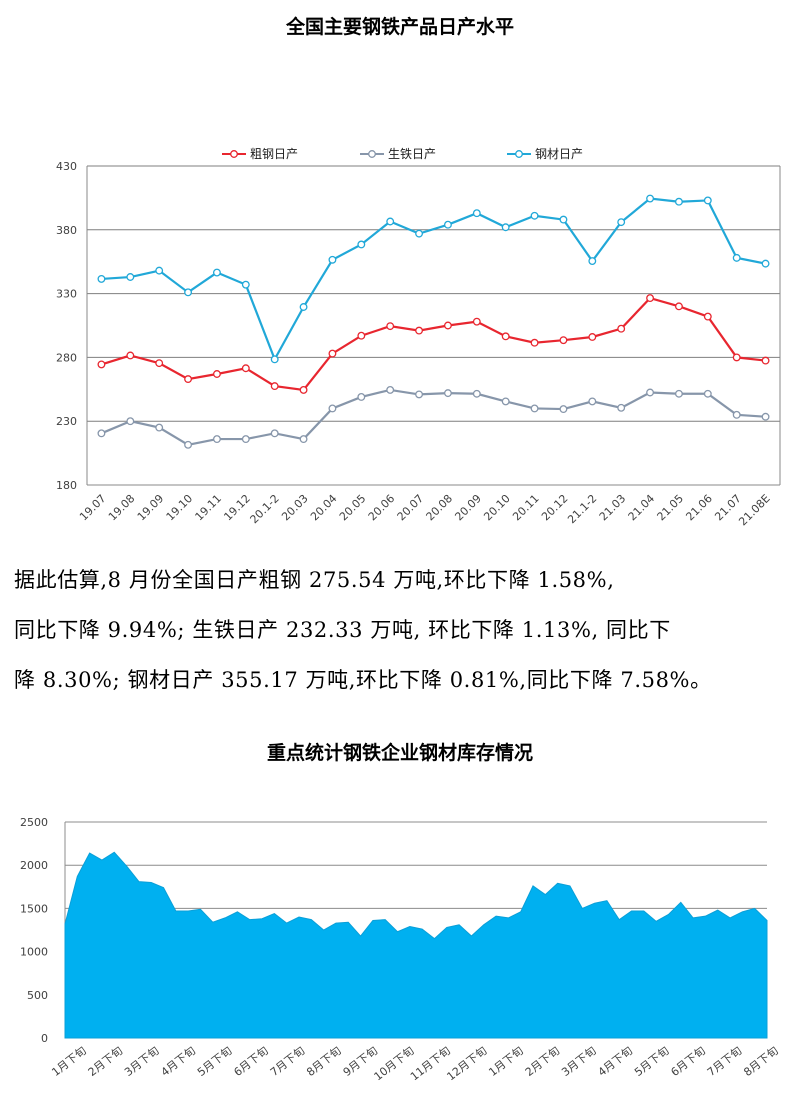  What do you see at coordinates (582, 509) in the screenshot?
I see `chart1-x-tick-label: 21.1-2` at bounding box center [582, 509].